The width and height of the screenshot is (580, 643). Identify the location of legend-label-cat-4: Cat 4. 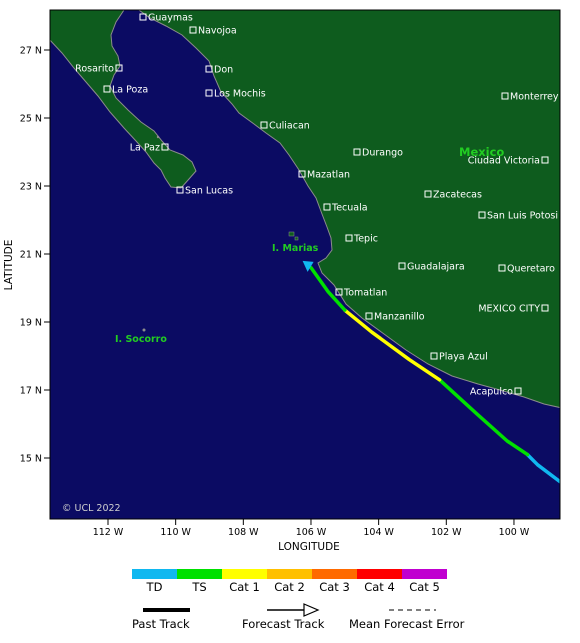
(379, 587).